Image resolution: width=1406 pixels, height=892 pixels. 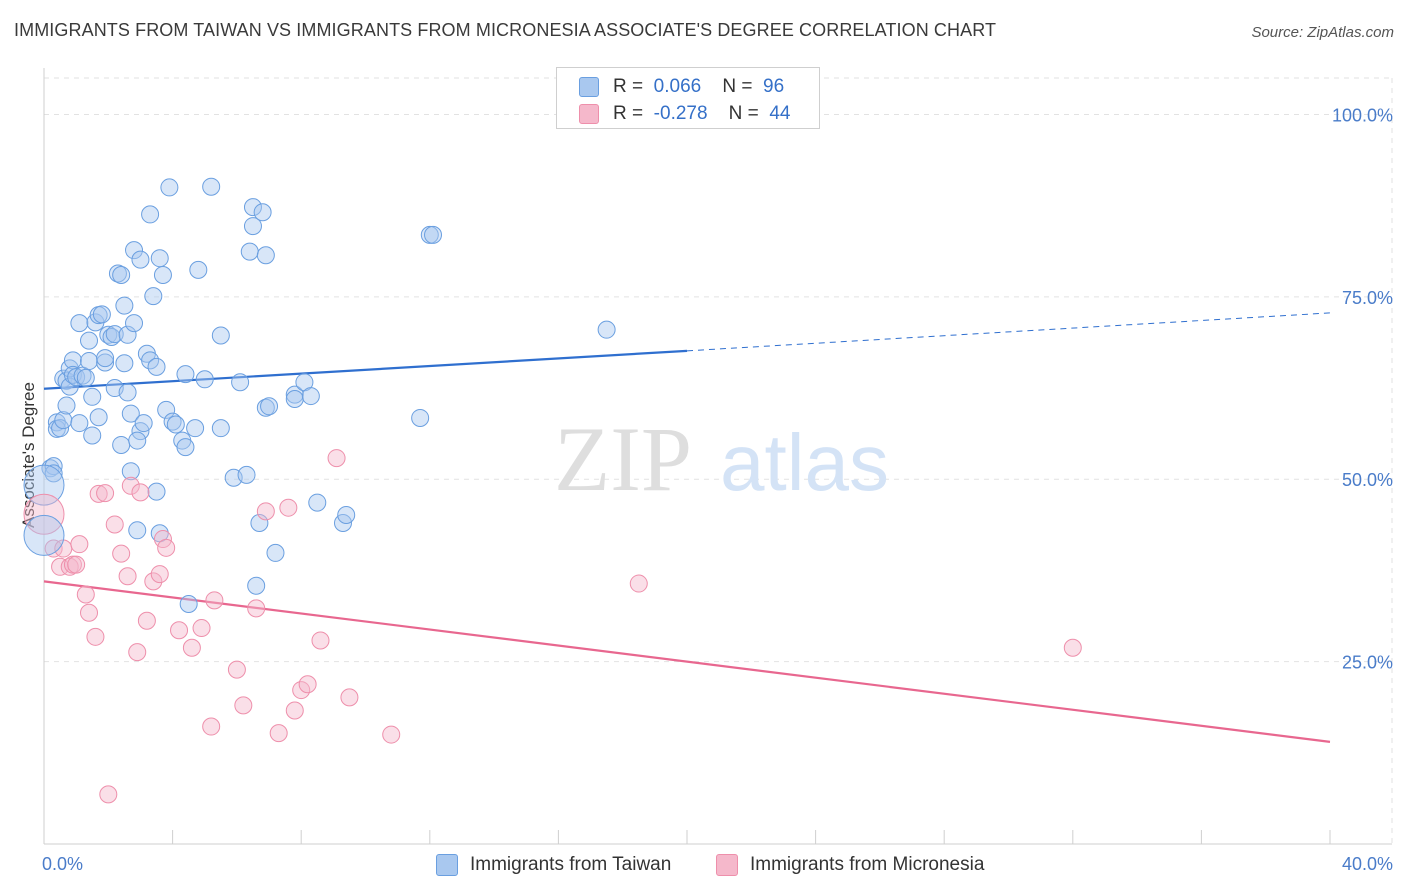 What do you see at coordinates (28, 455) in the screenshot?
I see `y-axis-label: Associate's Degree` at bounding box center [28, 455].